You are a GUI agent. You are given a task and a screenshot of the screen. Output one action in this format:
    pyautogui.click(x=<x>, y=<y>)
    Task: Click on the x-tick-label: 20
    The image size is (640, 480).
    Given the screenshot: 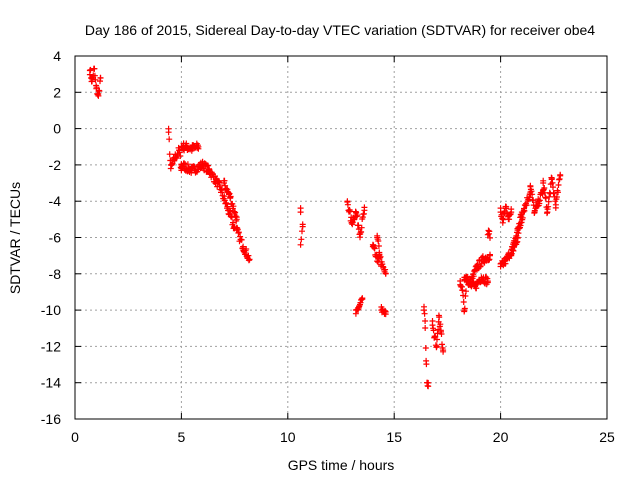 What is the action you would take?
    pyautogui.click(x=501, y=437)
    